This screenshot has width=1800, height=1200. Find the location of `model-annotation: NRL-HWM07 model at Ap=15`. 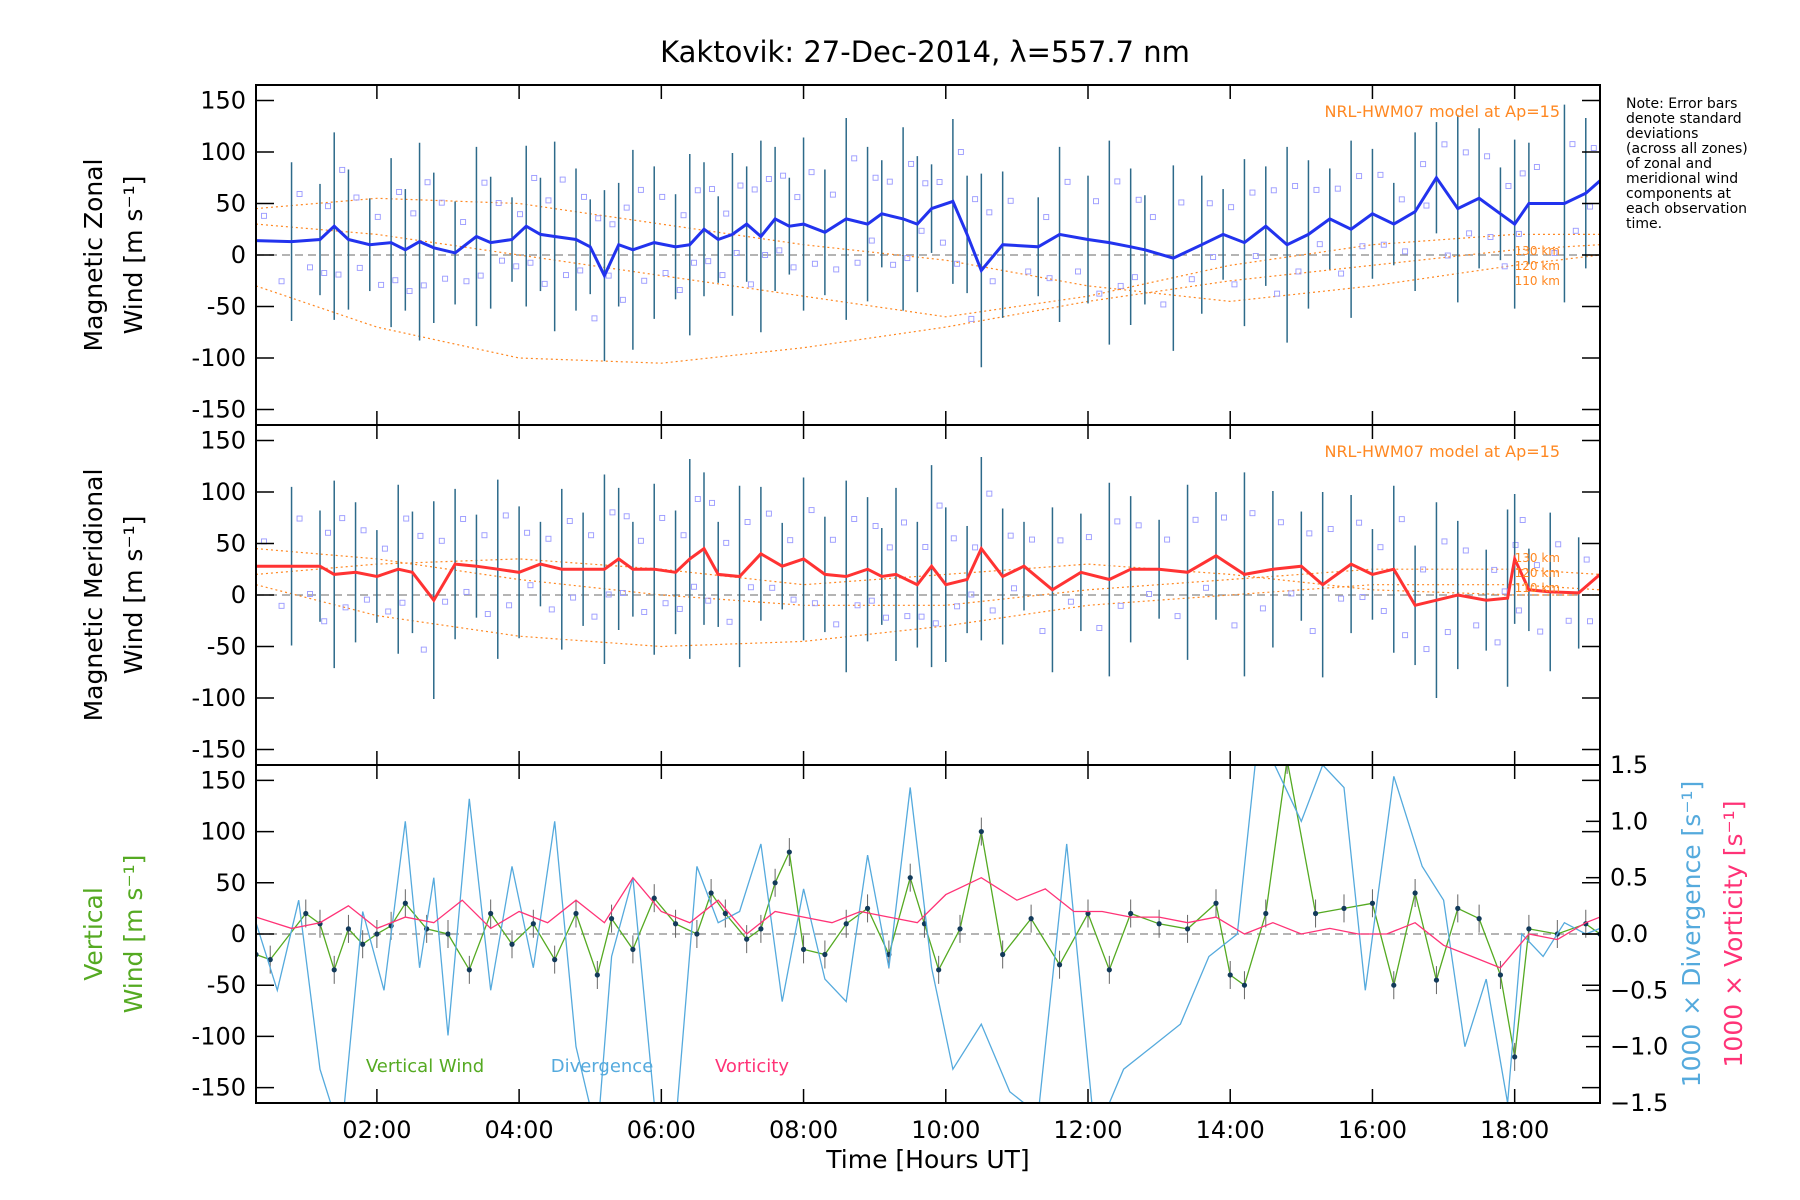

model-annotation: NRL-HWM07 model at Ap=15 is located at coordinates (1442, 111).